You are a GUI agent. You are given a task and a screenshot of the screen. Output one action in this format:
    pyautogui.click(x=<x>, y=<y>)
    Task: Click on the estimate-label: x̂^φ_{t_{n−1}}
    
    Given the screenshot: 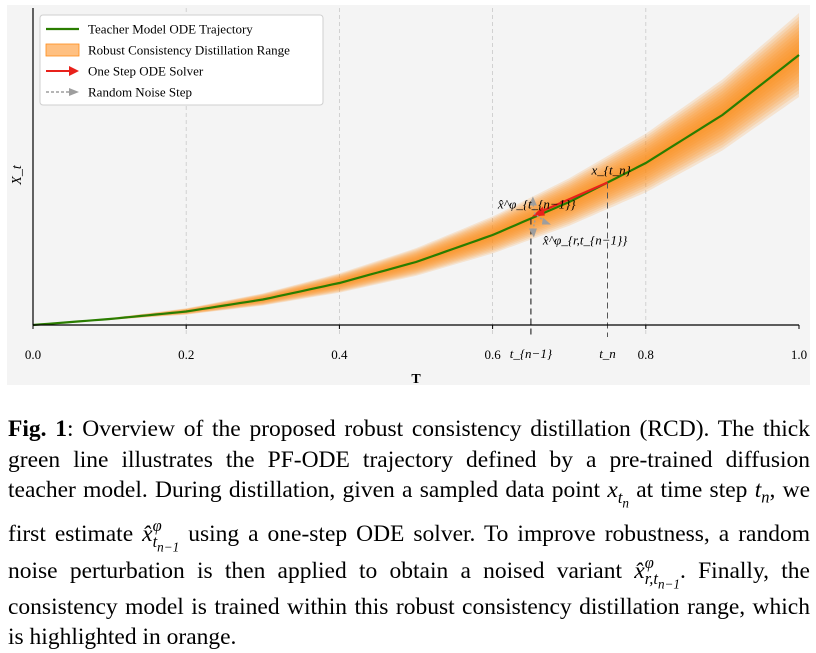 What is the action you would take?
    pyautogui.click(x=536, y=204)
    